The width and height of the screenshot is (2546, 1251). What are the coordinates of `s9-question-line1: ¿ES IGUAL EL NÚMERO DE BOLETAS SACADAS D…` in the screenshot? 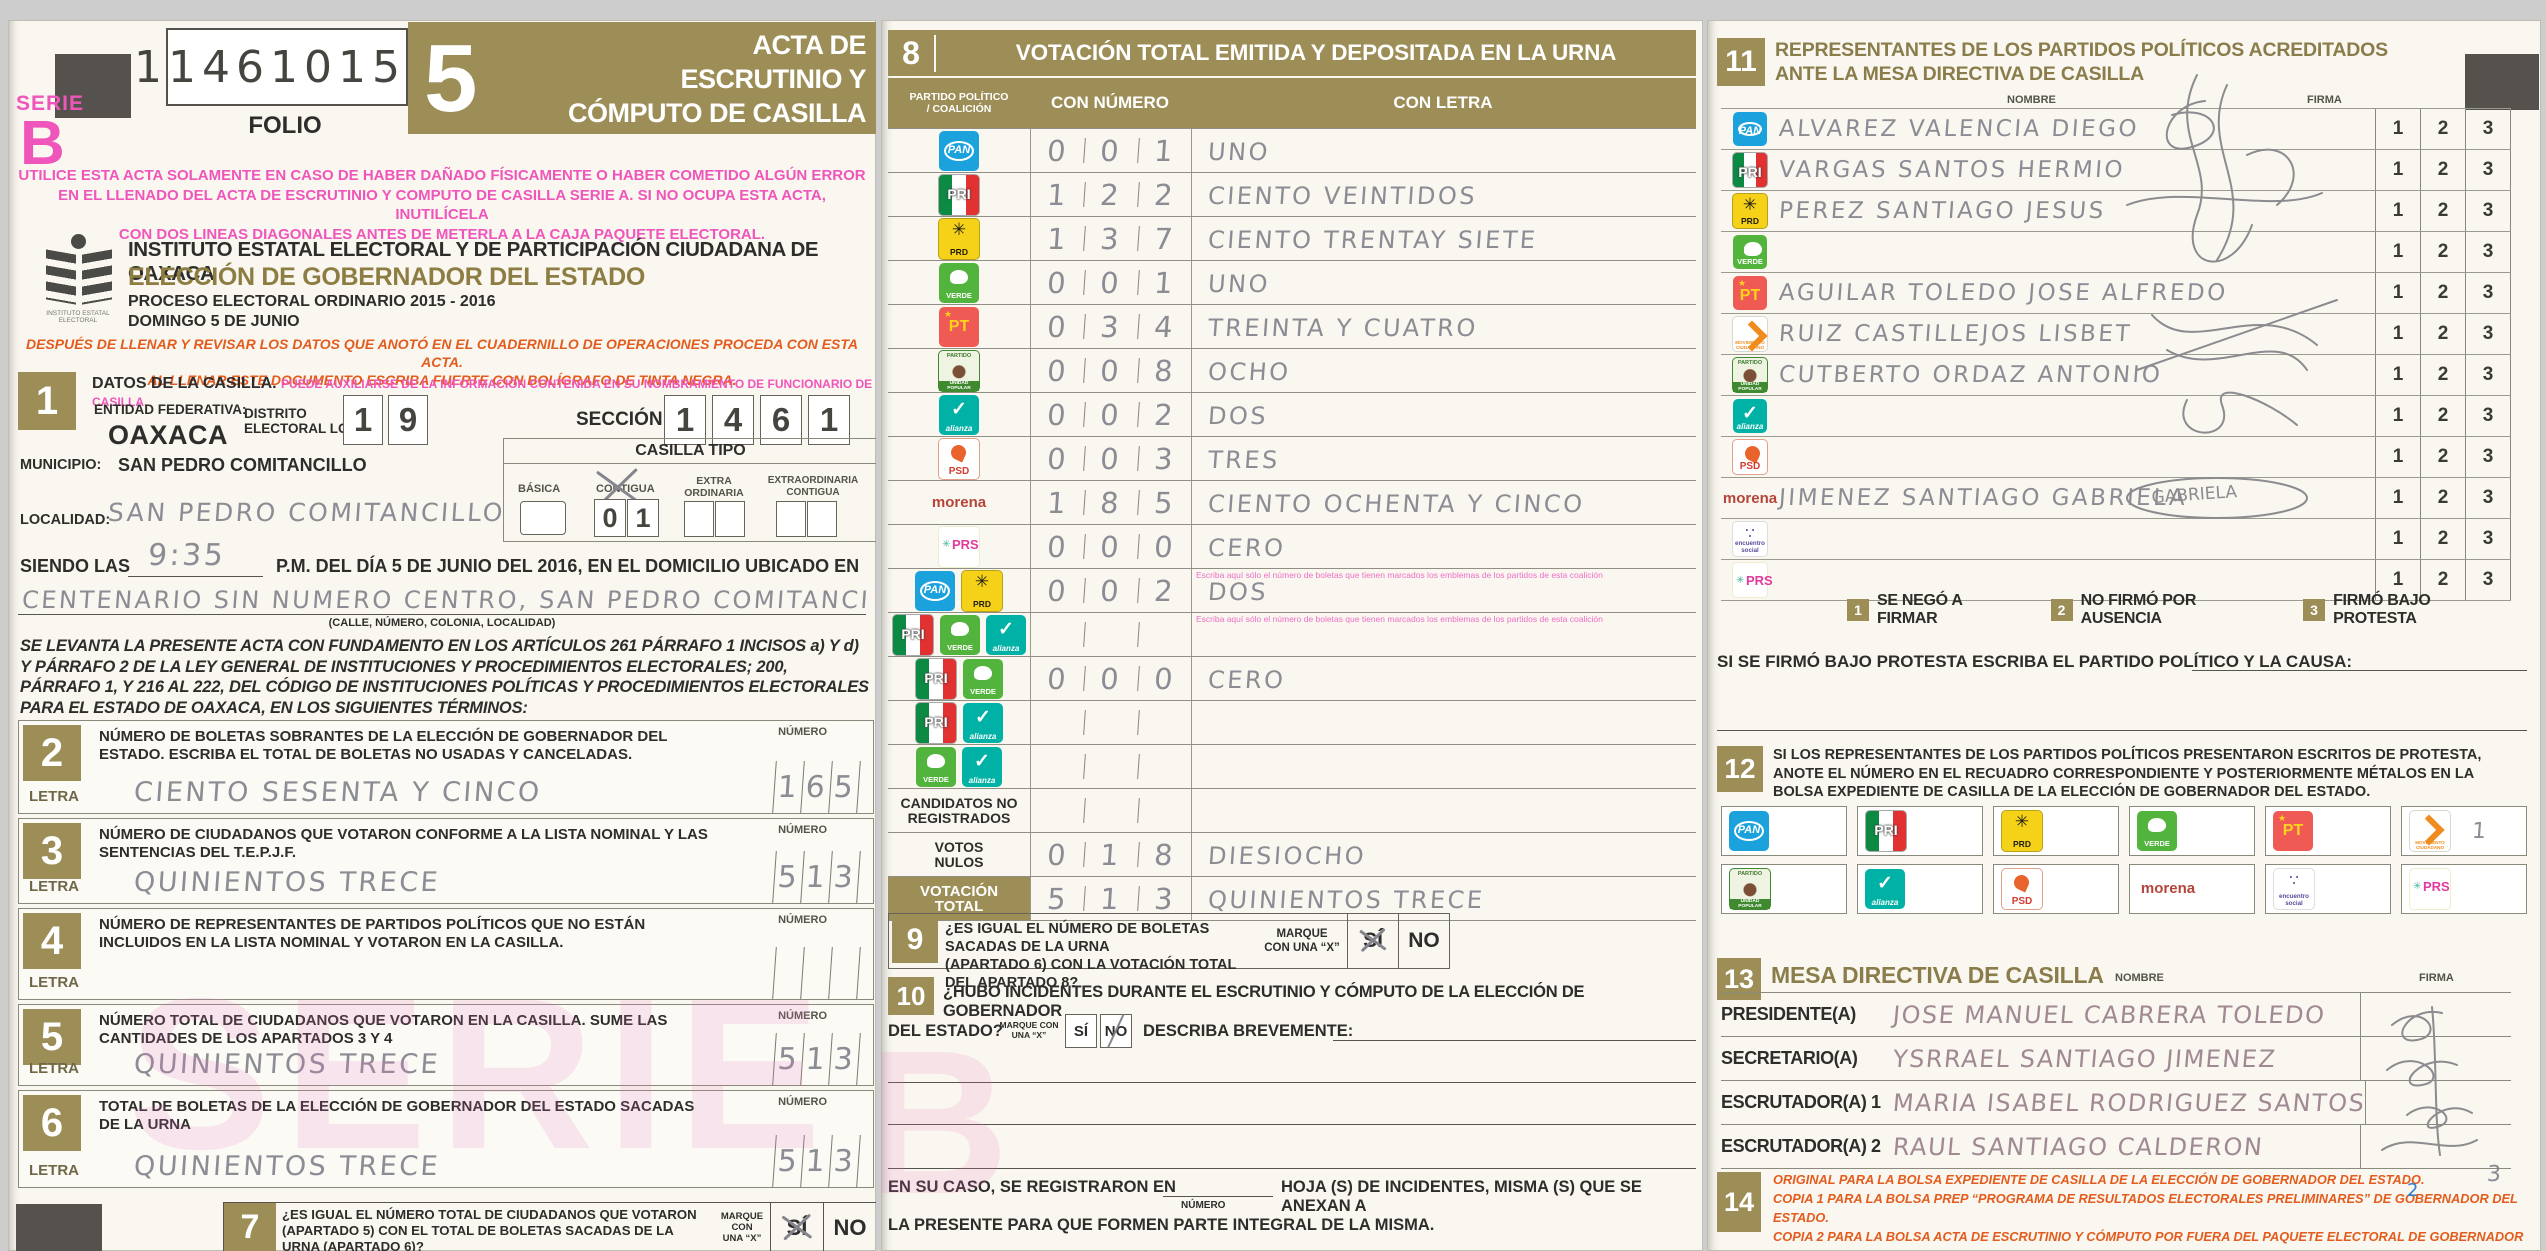 It's located at (1077, 938).